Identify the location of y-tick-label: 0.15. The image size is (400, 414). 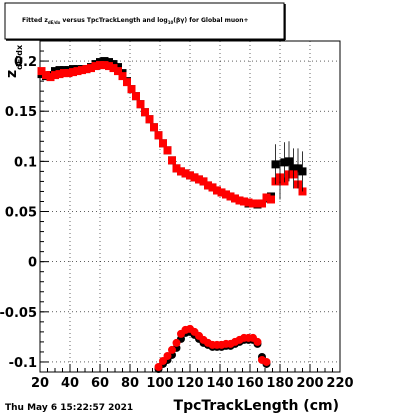
(21, 112).